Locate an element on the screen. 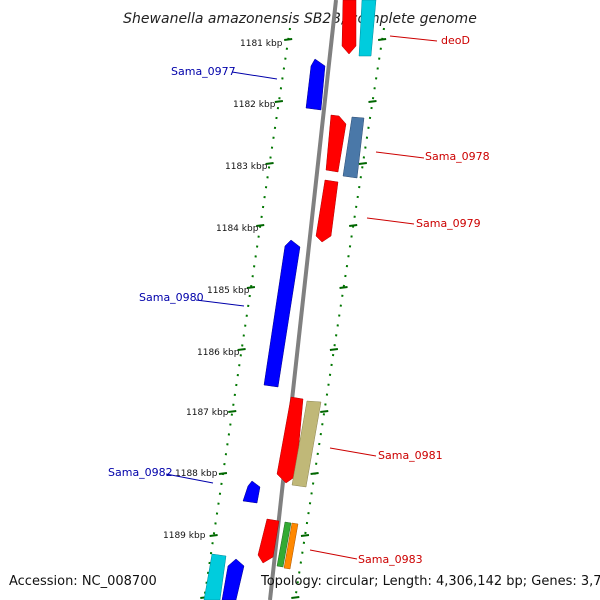 This screenshot has height=600, width=600. gene-blue-bottom is located at coordinates (233, 579).